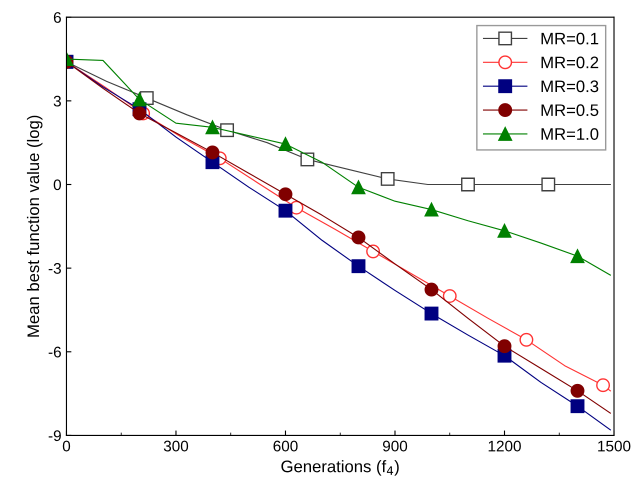 Image resolution: width=633 pixels, height=492 pixels. I want to click on legend-label: MR=0.2, so click(570, 62).